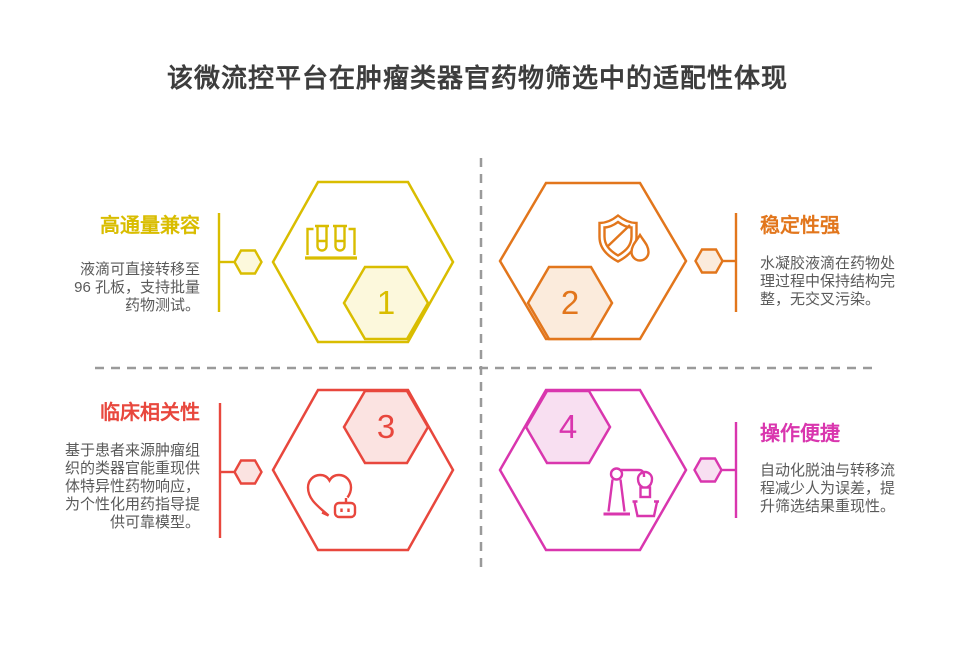  I want to click on section-2-body: 水凝胶液滴在药物处 理过程中保持结构完 整，无交叉污染。, so click(846, 282).